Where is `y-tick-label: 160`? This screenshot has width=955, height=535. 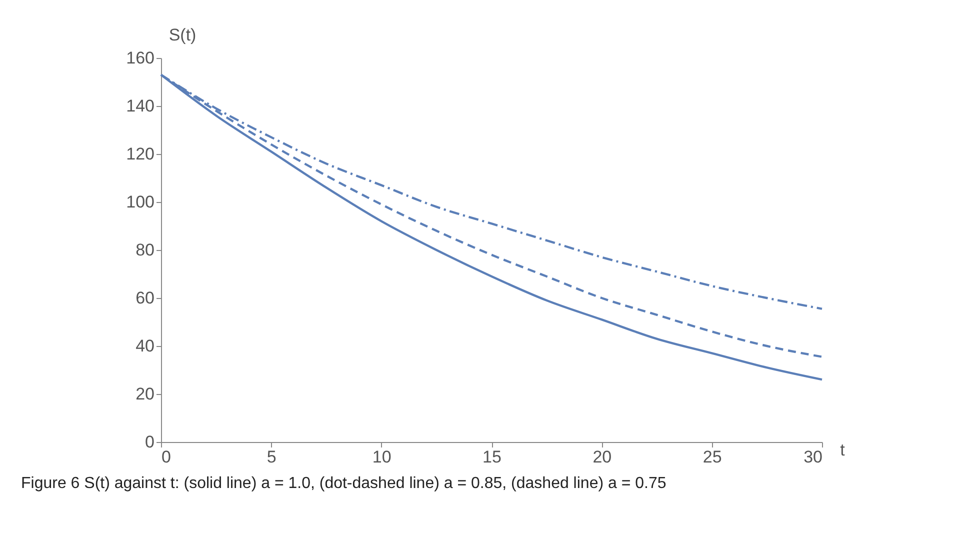
y-tick-label: 160 is located at coordinates (140, 58).